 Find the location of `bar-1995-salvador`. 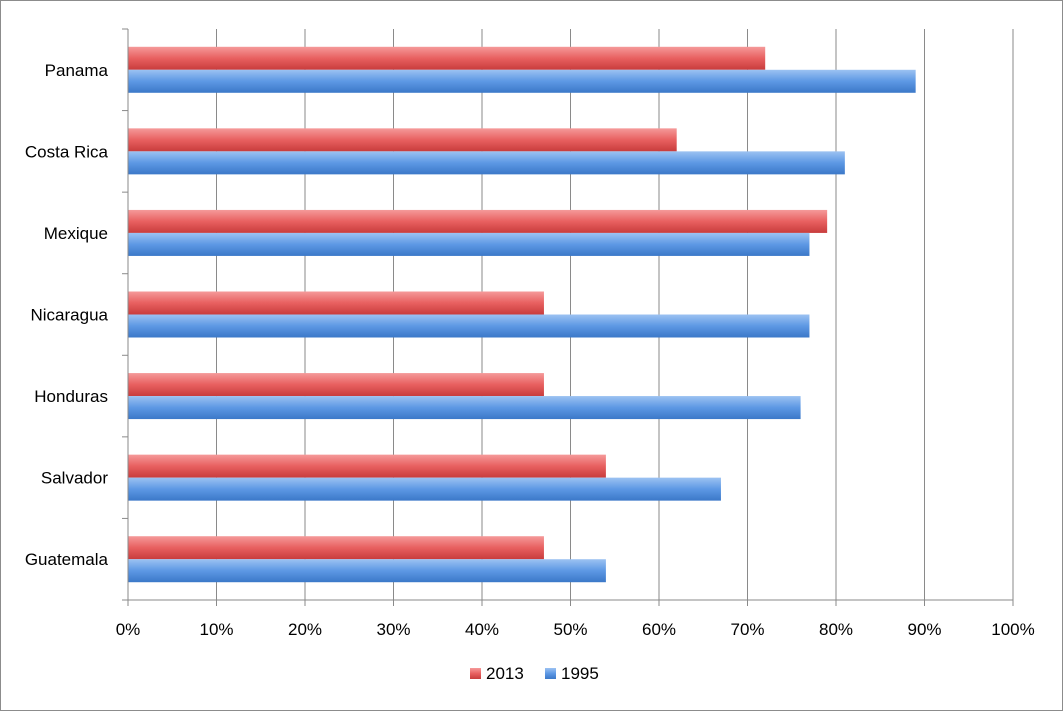

bar-1995-salvador is located at coordinates (424, 489).